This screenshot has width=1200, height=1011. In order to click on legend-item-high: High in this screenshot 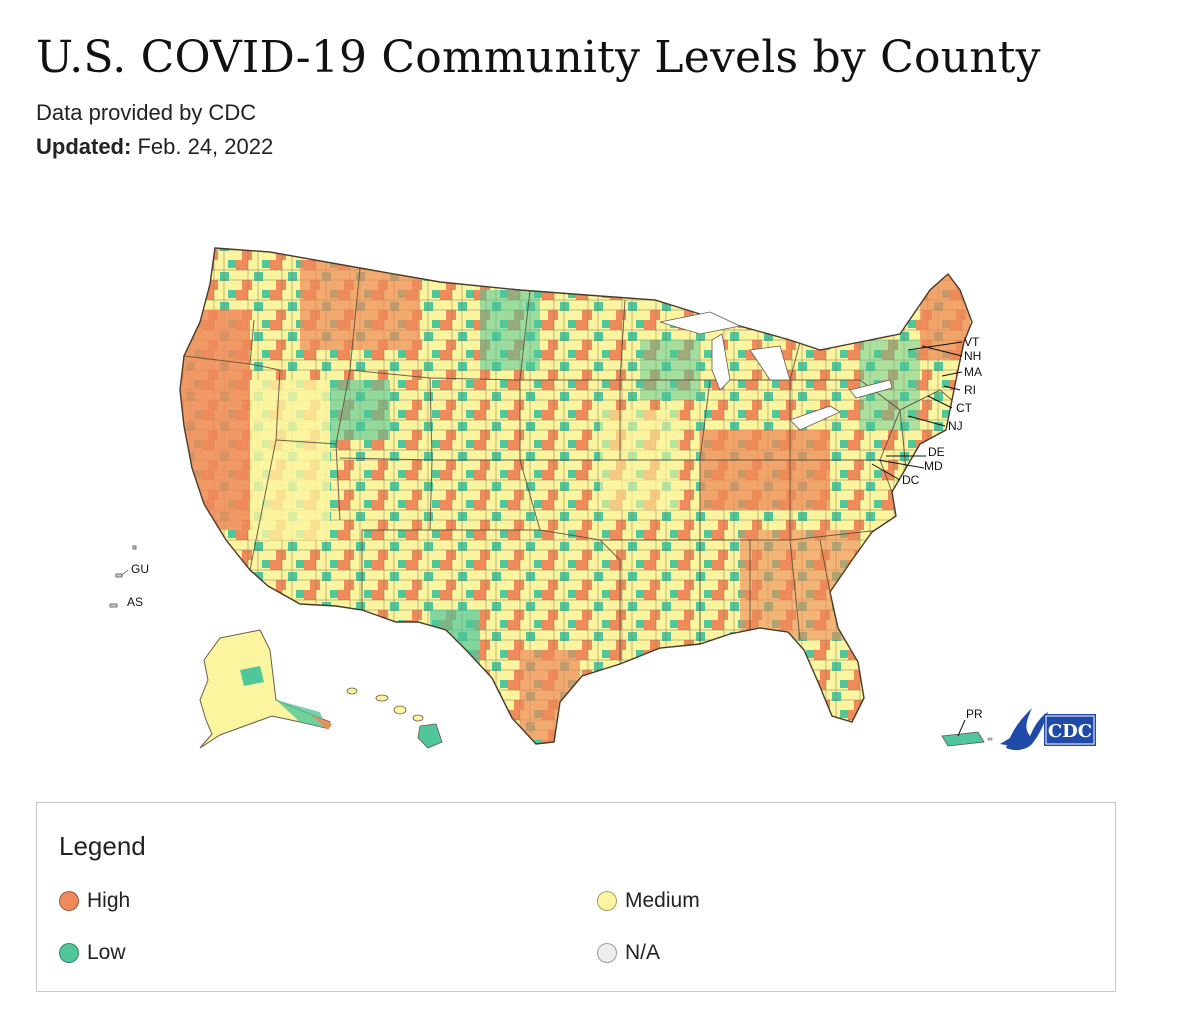, I will do `click(94, 901)`.